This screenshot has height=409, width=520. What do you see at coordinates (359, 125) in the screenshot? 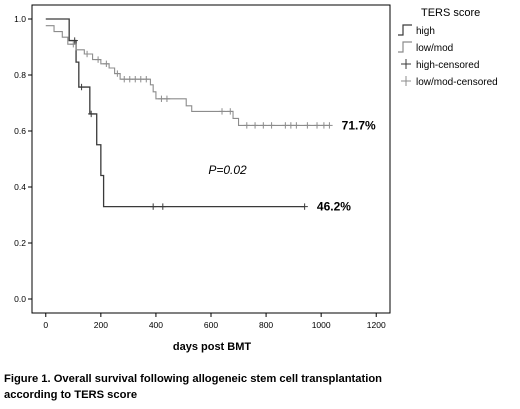
I see `survival-percent-annotation: 71.7%` at bounding box center [359, 125].